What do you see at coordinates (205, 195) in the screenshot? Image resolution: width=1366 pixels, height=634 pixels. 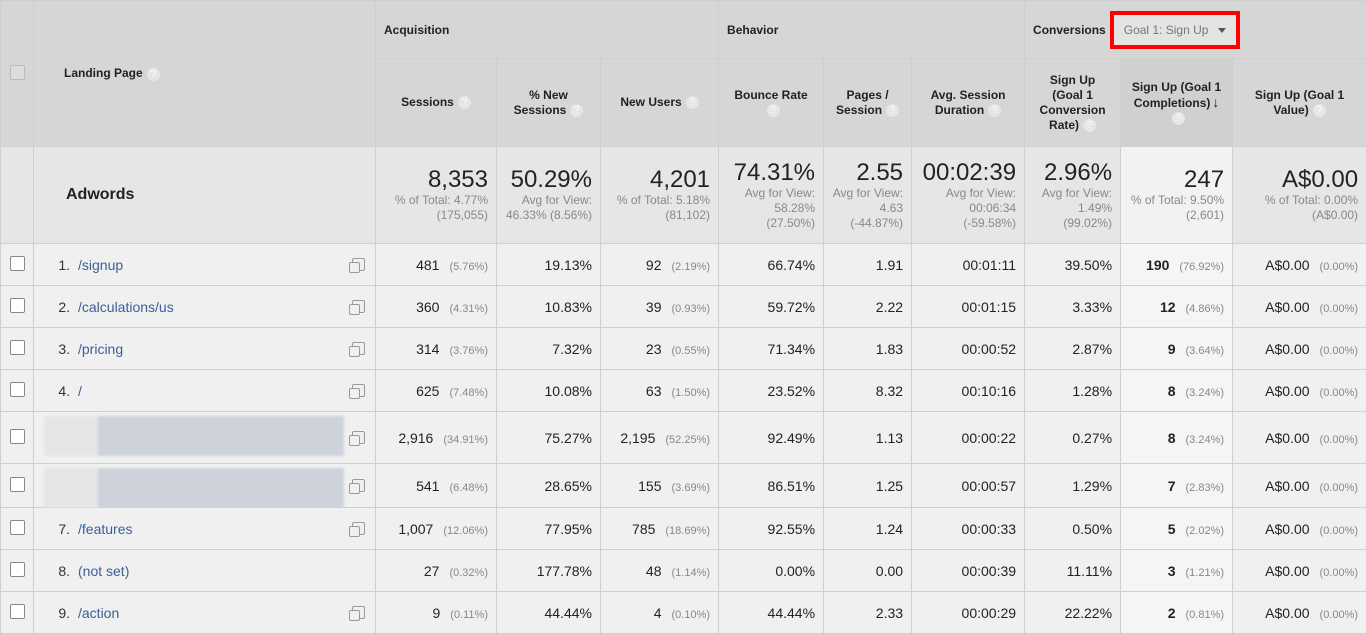 I see `totals-label: Adwords` at bounding box center [205, 195].